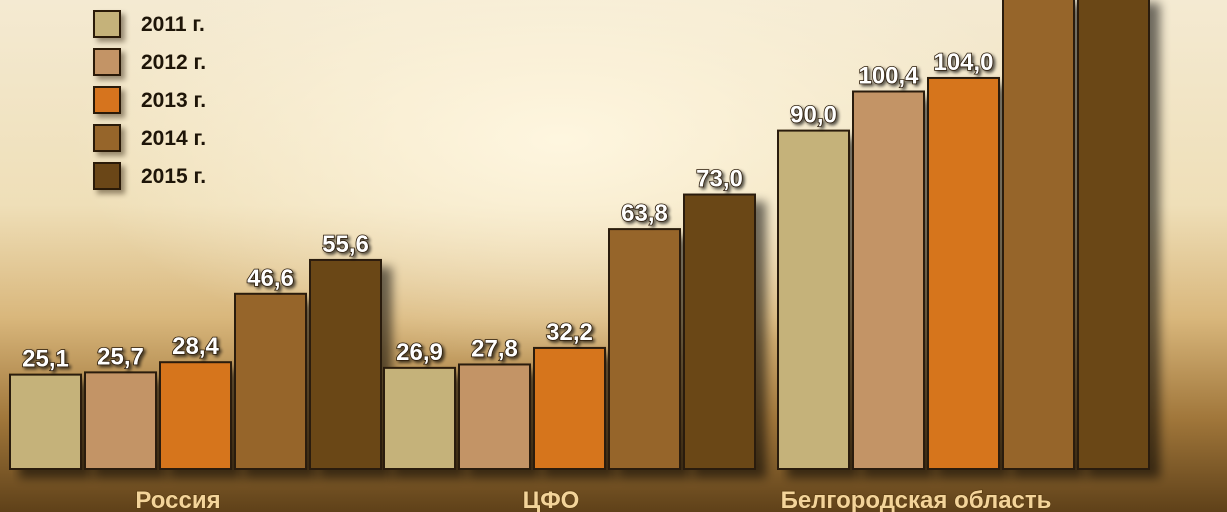 This screenshot has height=512, width=1227. Describe the element at coordinates (174, 62) in the screenshot. I see `legend-label: 2012 г.` at that location.